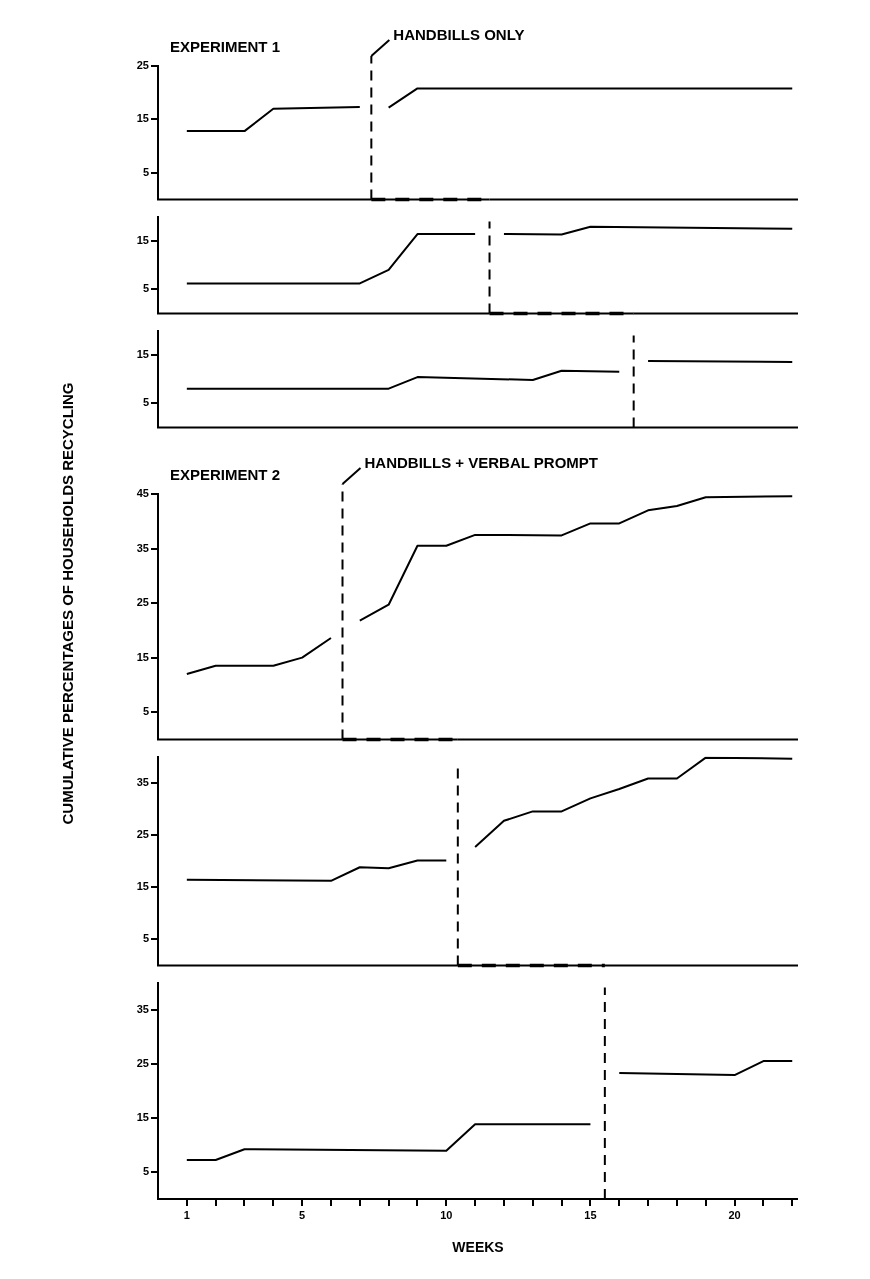 This screenshot has height=1279, width=870. I want to click on x-axis-title: WEEKS, so click(478, 1247).